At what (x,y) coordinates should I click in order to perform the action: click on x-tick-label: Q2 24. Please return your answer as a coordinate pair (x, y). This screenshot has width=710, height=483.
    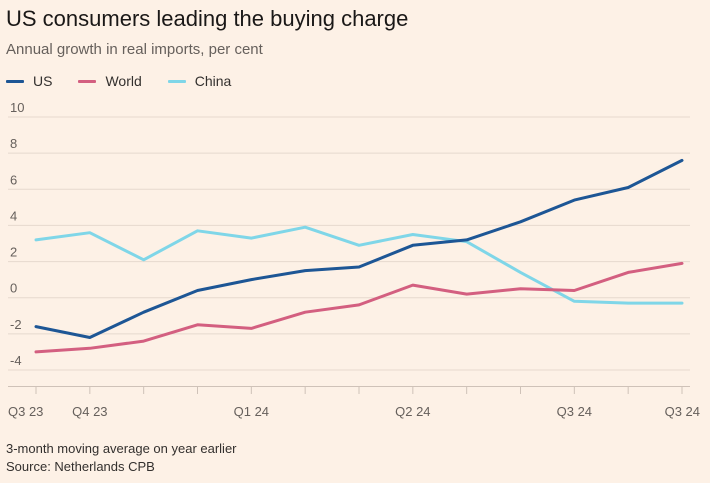
    Looking at the image, I should click on (412, 411).